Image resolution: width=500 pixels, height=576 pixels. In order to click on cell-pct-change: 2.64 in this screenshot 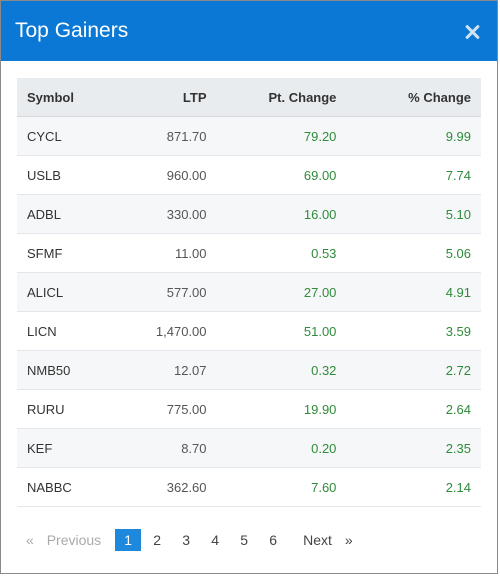, I will do `click(413, 409)`.